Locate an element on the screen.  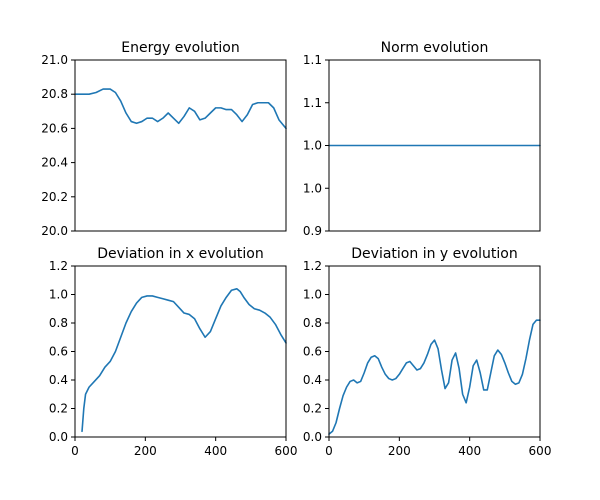
subplot-title: Norm evolution is located at coordinates (435, 48).